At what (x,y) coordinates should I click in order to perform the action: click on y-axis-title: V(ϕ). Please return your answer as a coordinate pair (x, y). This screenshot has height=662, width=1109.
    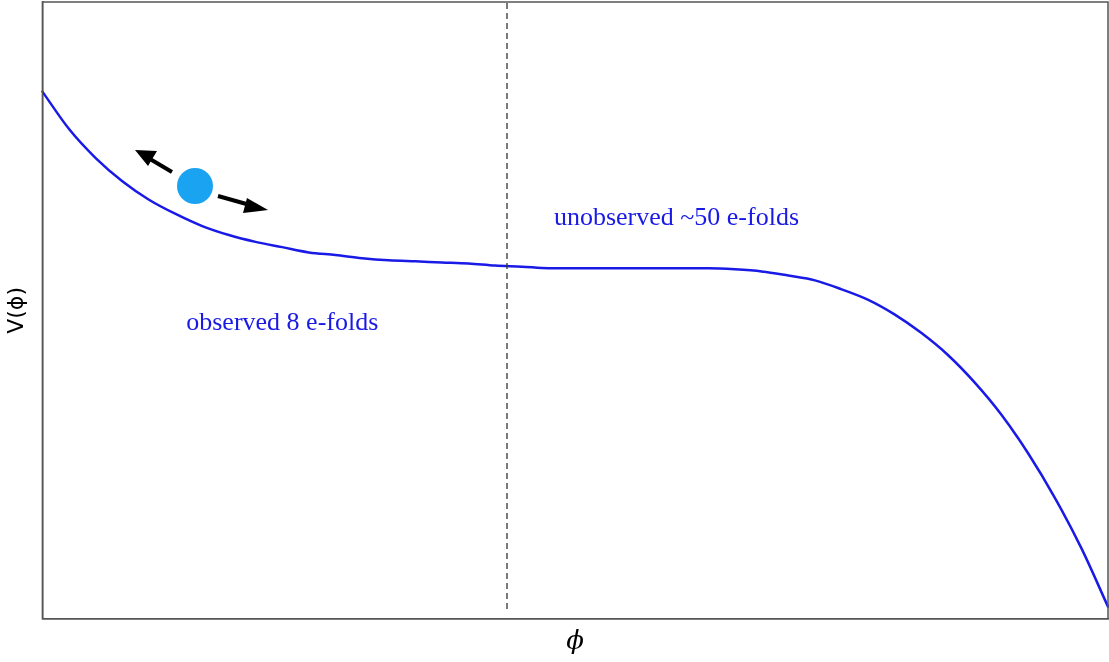
    Looking at the image, I should click on (15, 310).